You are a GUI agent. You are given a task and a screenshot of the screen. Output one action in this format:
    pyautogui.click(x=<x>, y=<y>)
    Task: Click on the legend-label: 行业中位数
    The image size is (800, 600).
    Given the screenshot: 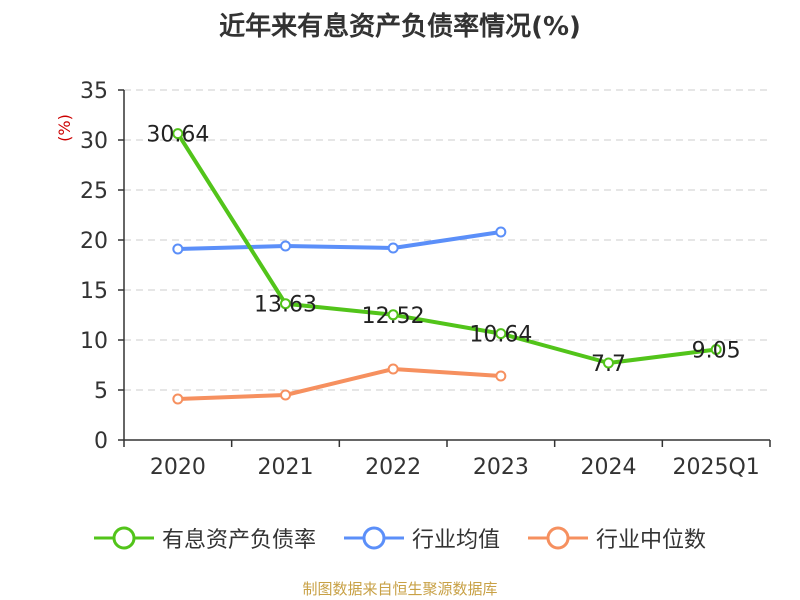 What is the action you would take?
    pyautogui.click(x=651, y=540)
    